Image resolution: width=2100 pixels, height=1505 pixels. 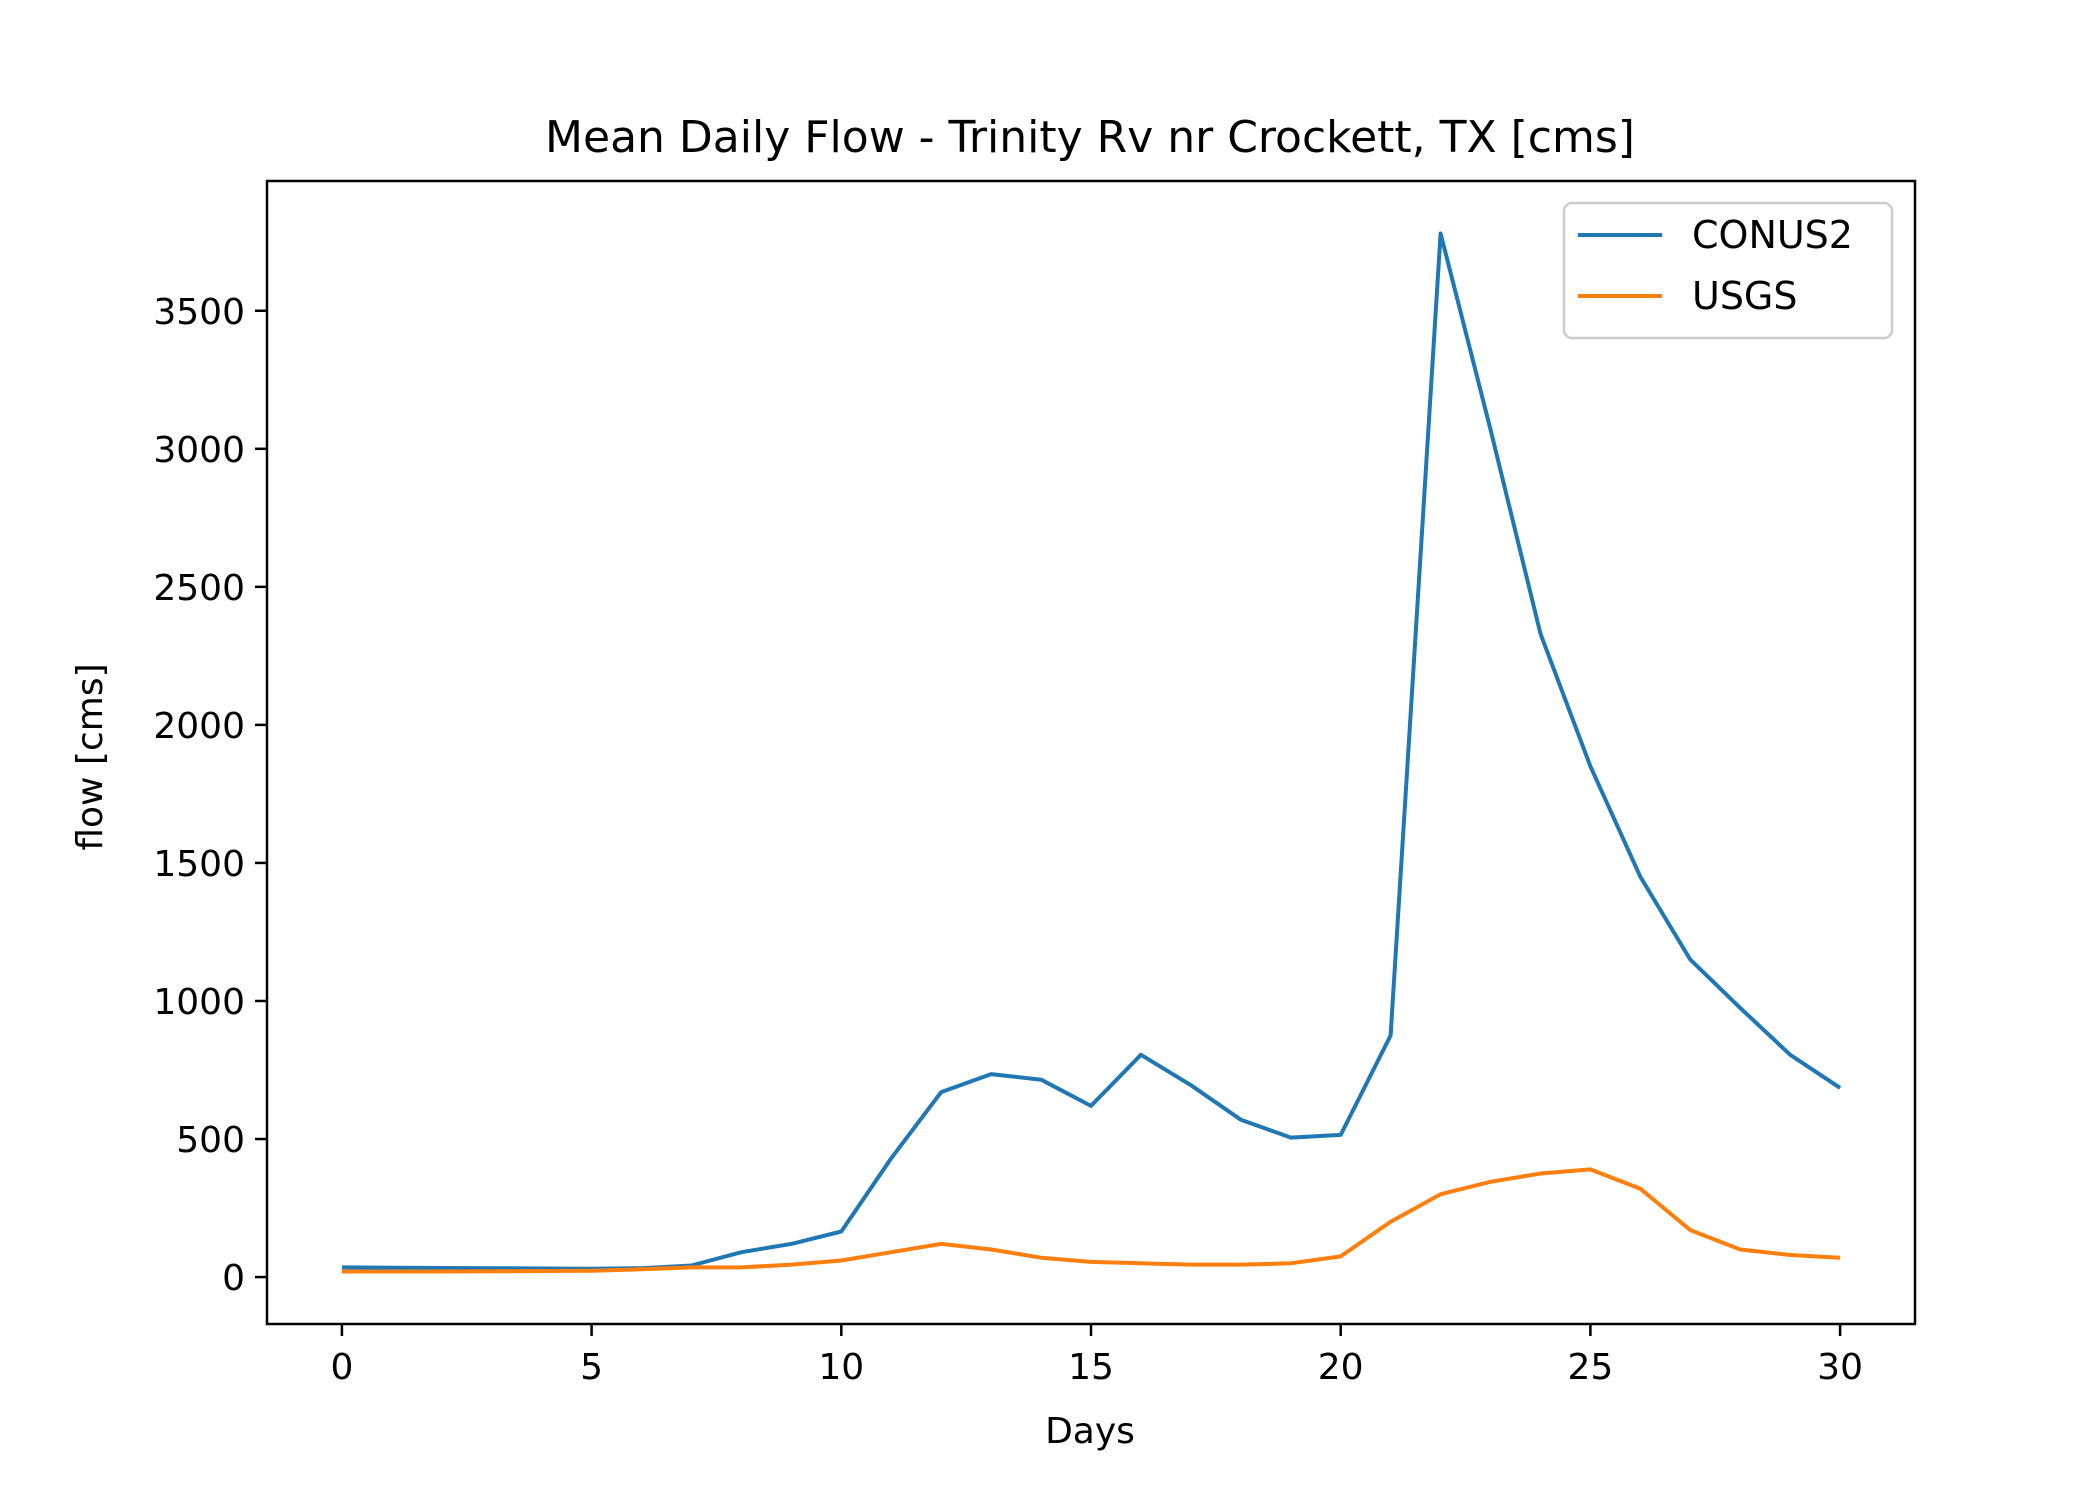 What do you see at coordinates (1090, 1431) in the screenshot?
I see `x-axis-label: Days` at bounding box center [1090, 1431].